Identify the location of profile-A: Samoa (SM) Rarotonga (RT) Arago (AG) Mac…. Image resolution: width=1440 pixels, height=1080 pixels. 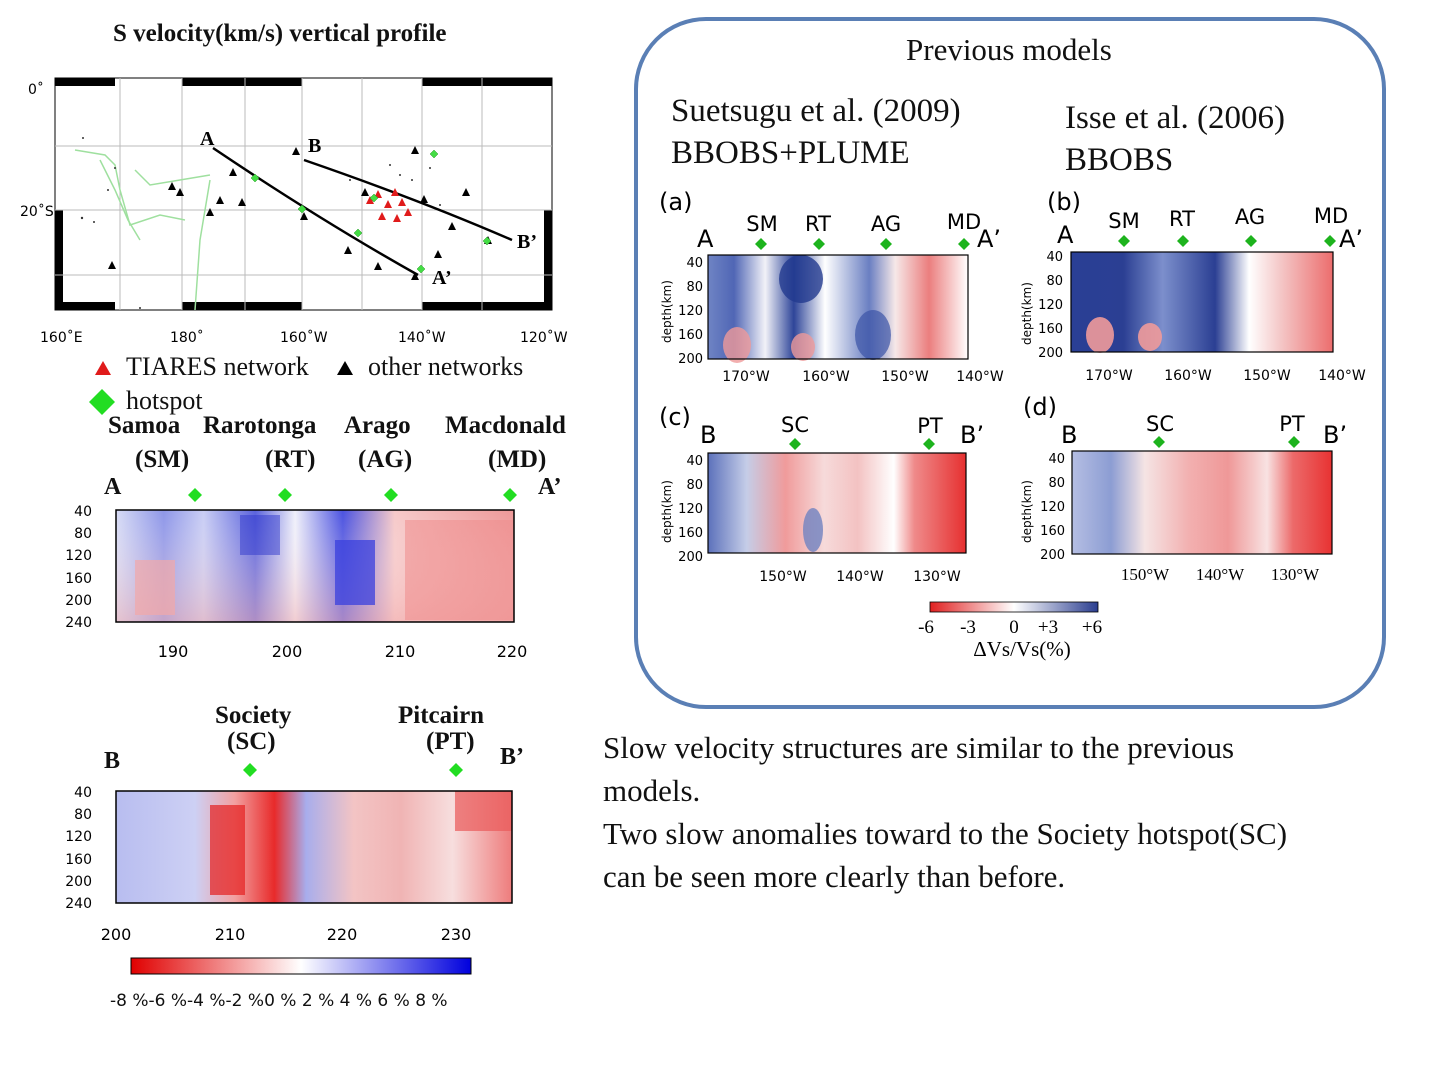
(330, 540).